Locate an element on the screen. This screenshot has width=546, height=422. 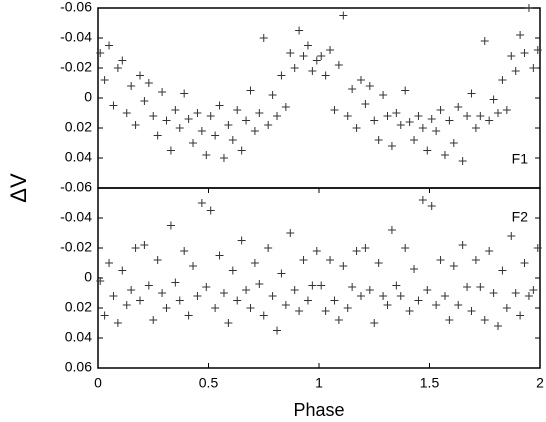
y-tick-label: -0.02 is located at coordinates (76, 247).